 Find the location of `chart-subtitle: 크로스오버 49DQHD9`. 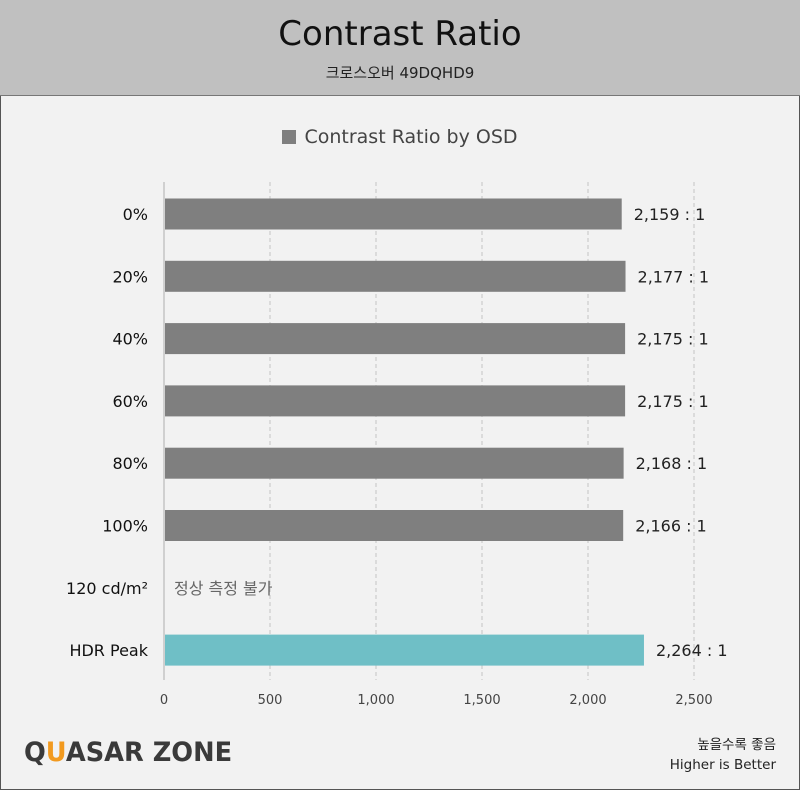

chart-subtitle: 크로스오버 49DQHD9 is located at coordinates (400, 73).